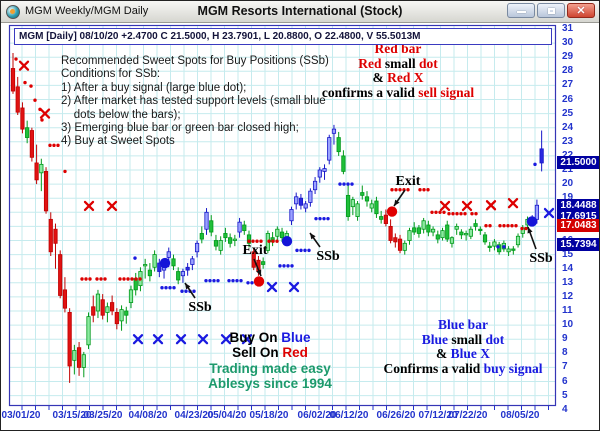 The height and width of the screenshot is (431, 600). Describe the element at coordinates (13, 12) in the screenshot. I see `app-icon` at that location.